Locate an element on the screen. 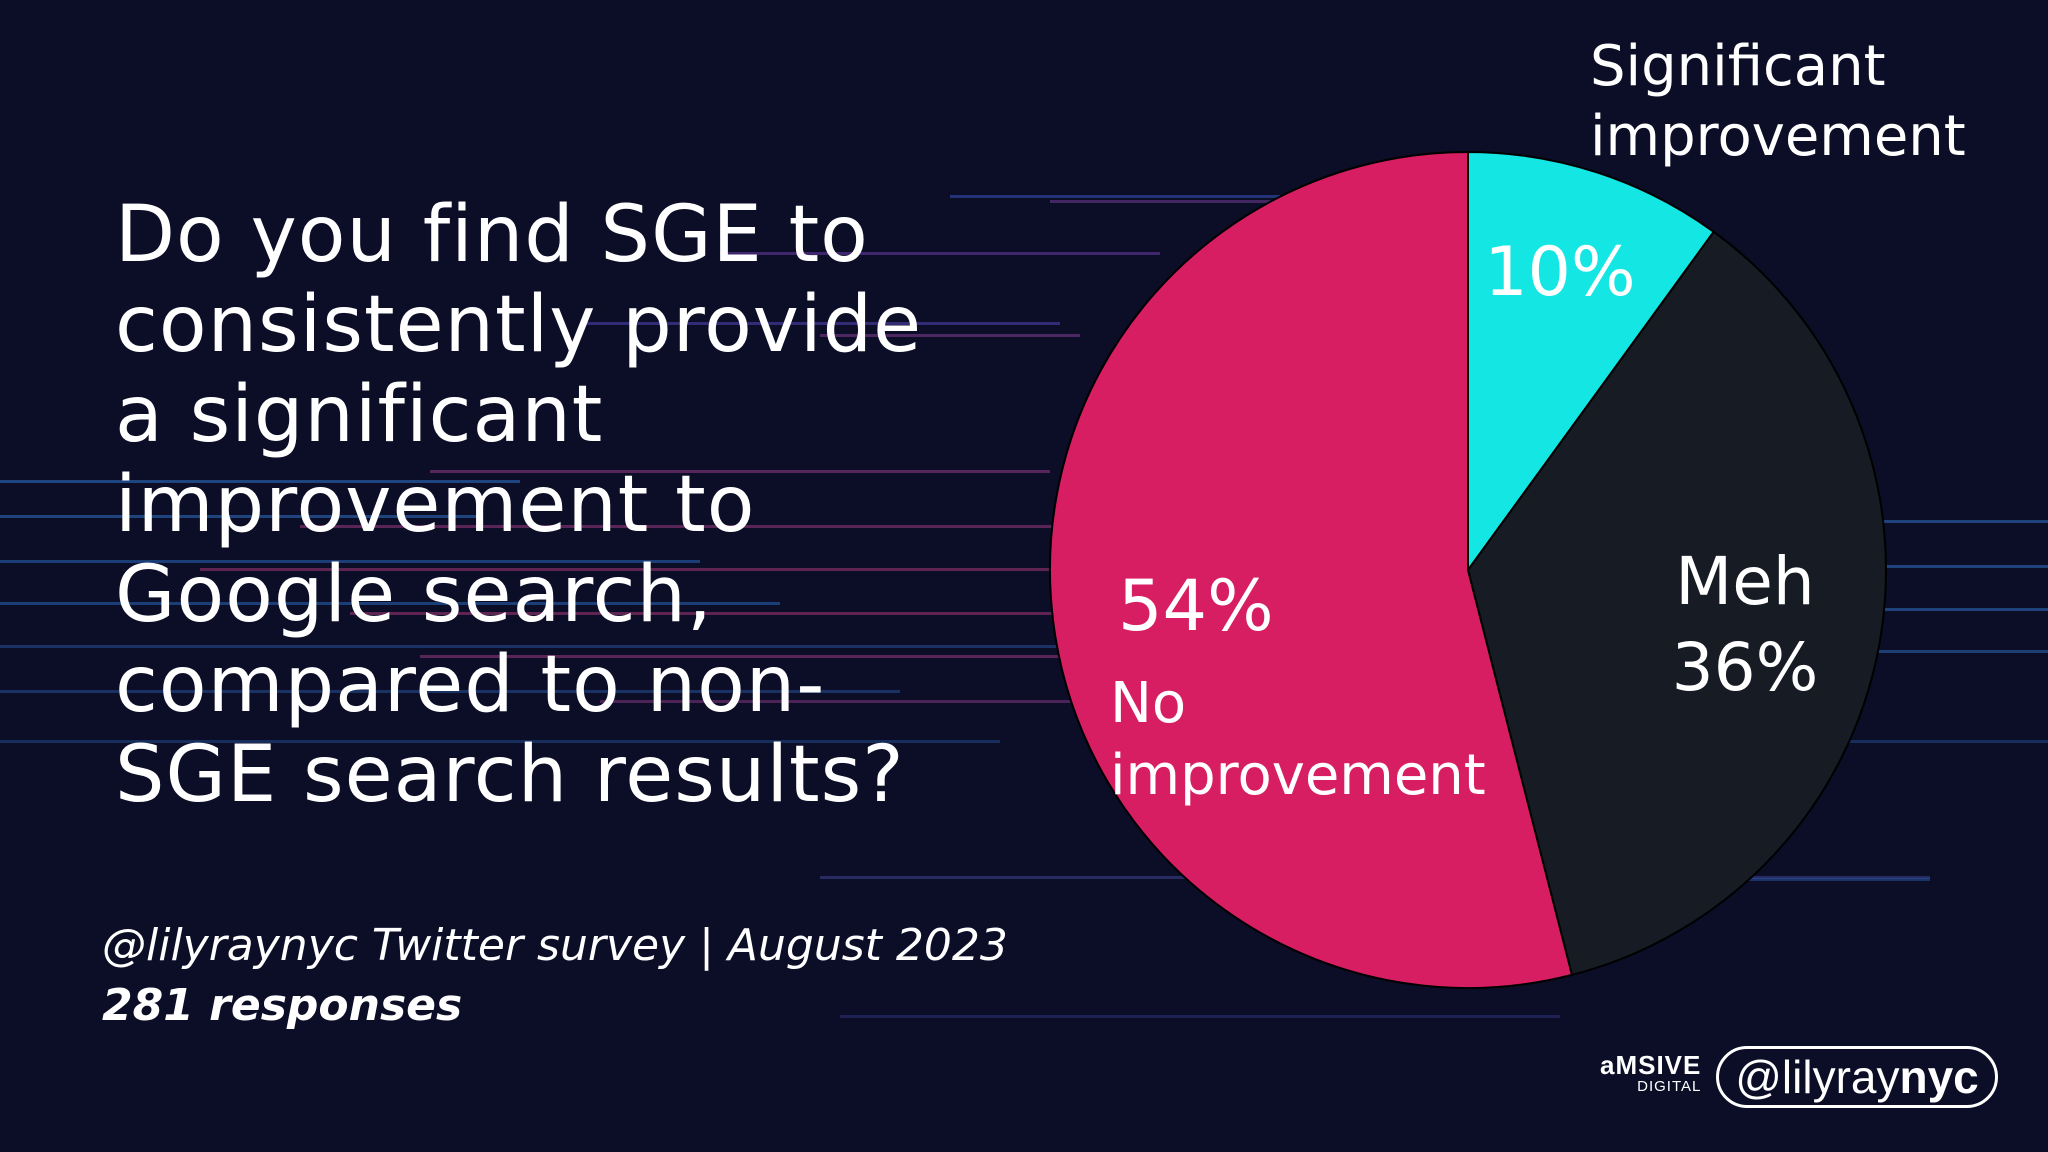 This screenshot has height=1152, width=2048. question-line: compared to non- is located at coordinates (470, 685).